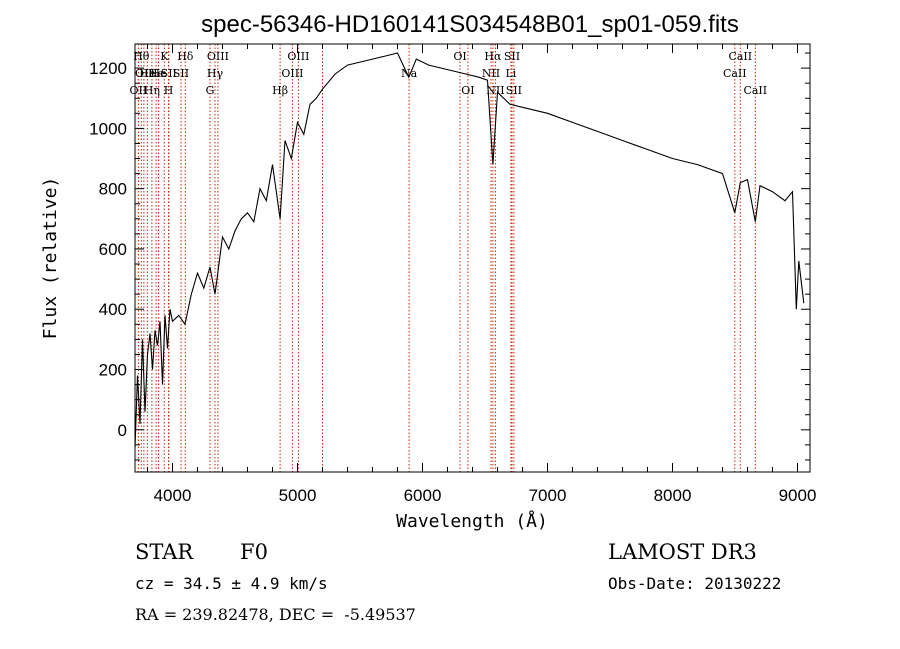 This screenshot has height=649, width=900. Describe the element at coordinates (493, 56) in the screenshot. I see `line-label-23: Hα` at that location.